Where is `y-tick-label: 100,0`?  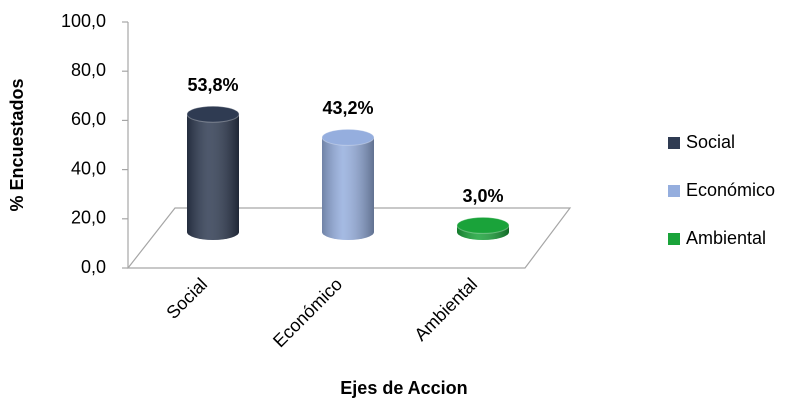 y-tick-label: 100,0 is located at coordinates (83, 21).